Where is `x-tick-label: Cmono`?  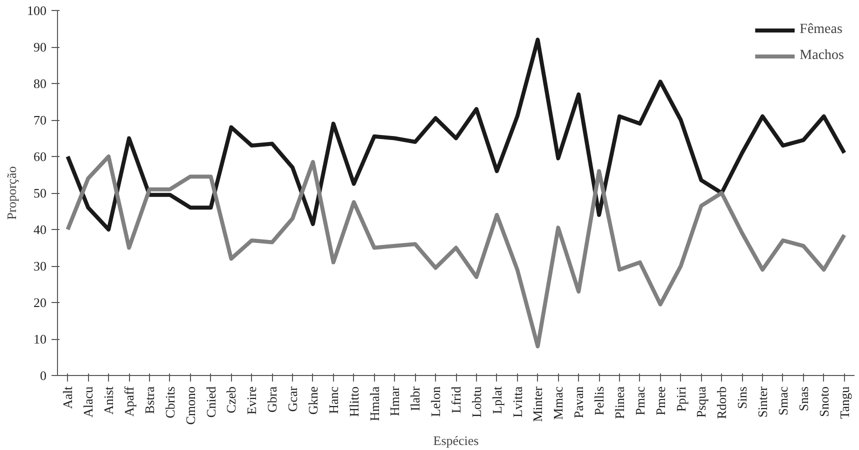 x-tick-label: Cmono is located at coordinates (190, 405).